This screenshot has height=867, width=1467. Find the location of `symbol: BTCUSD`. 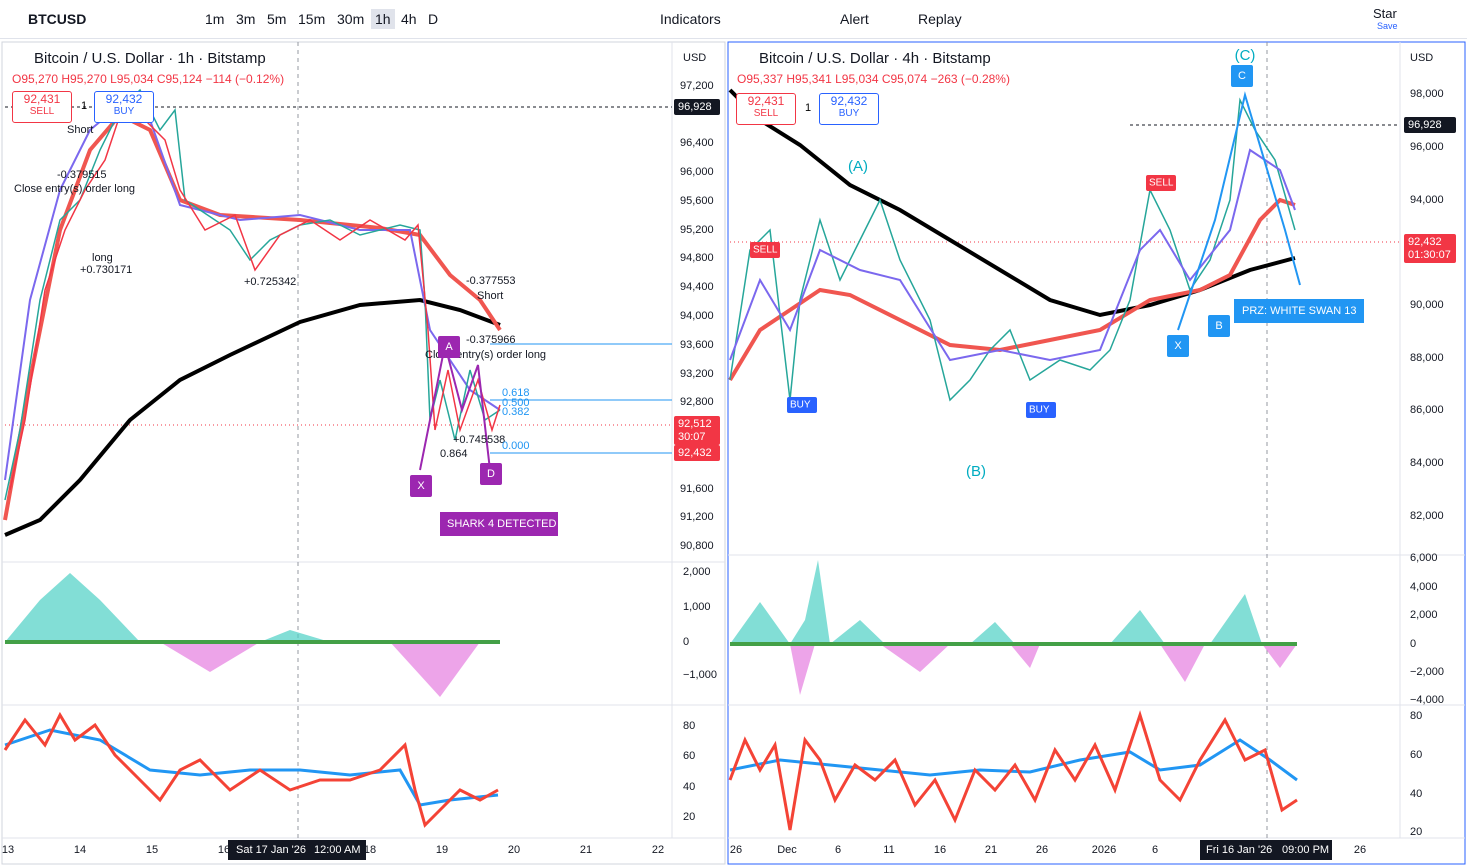

symbol: BTCUSD is located at coordinates (57, 19).